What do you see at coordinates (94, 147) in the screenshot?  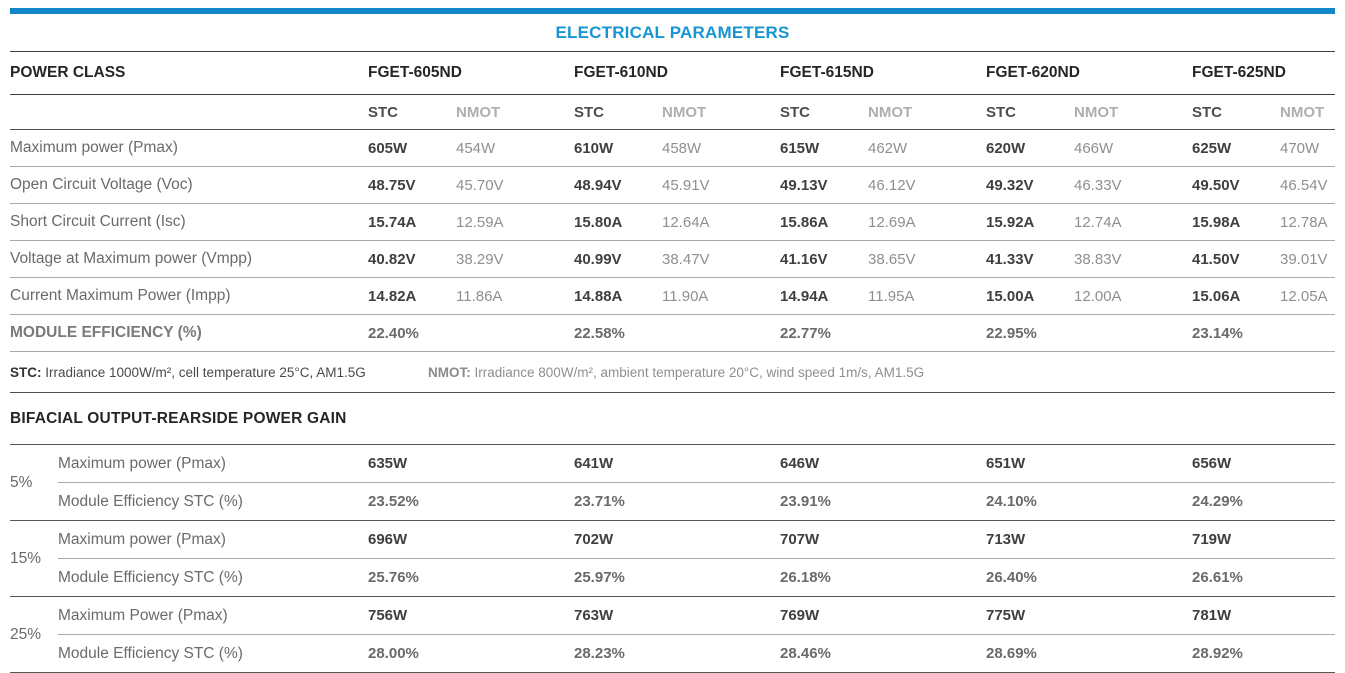 I see `param-label: Maximum power (Pmax)` at bounding box center [94, 147].